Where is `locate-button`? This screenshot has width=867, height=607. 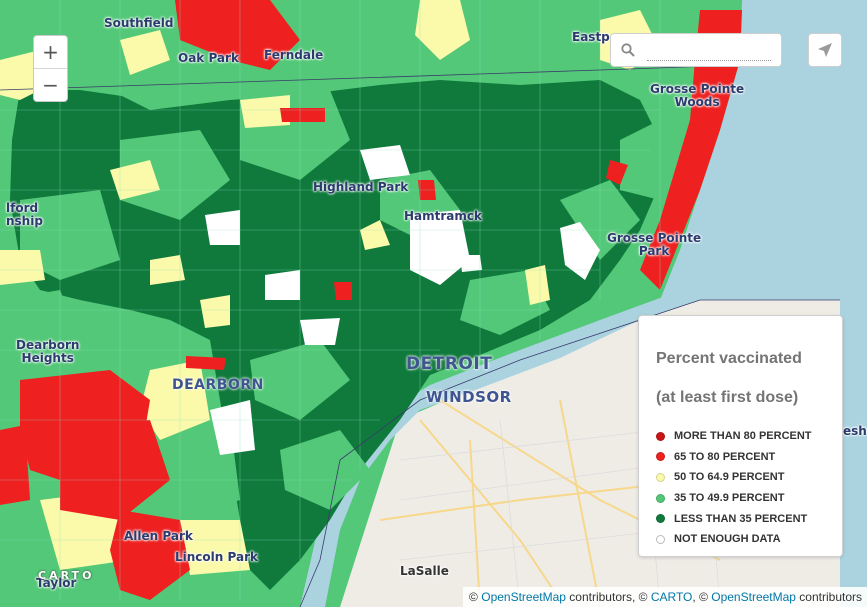
locate-button is located at coordinates (825, 50).